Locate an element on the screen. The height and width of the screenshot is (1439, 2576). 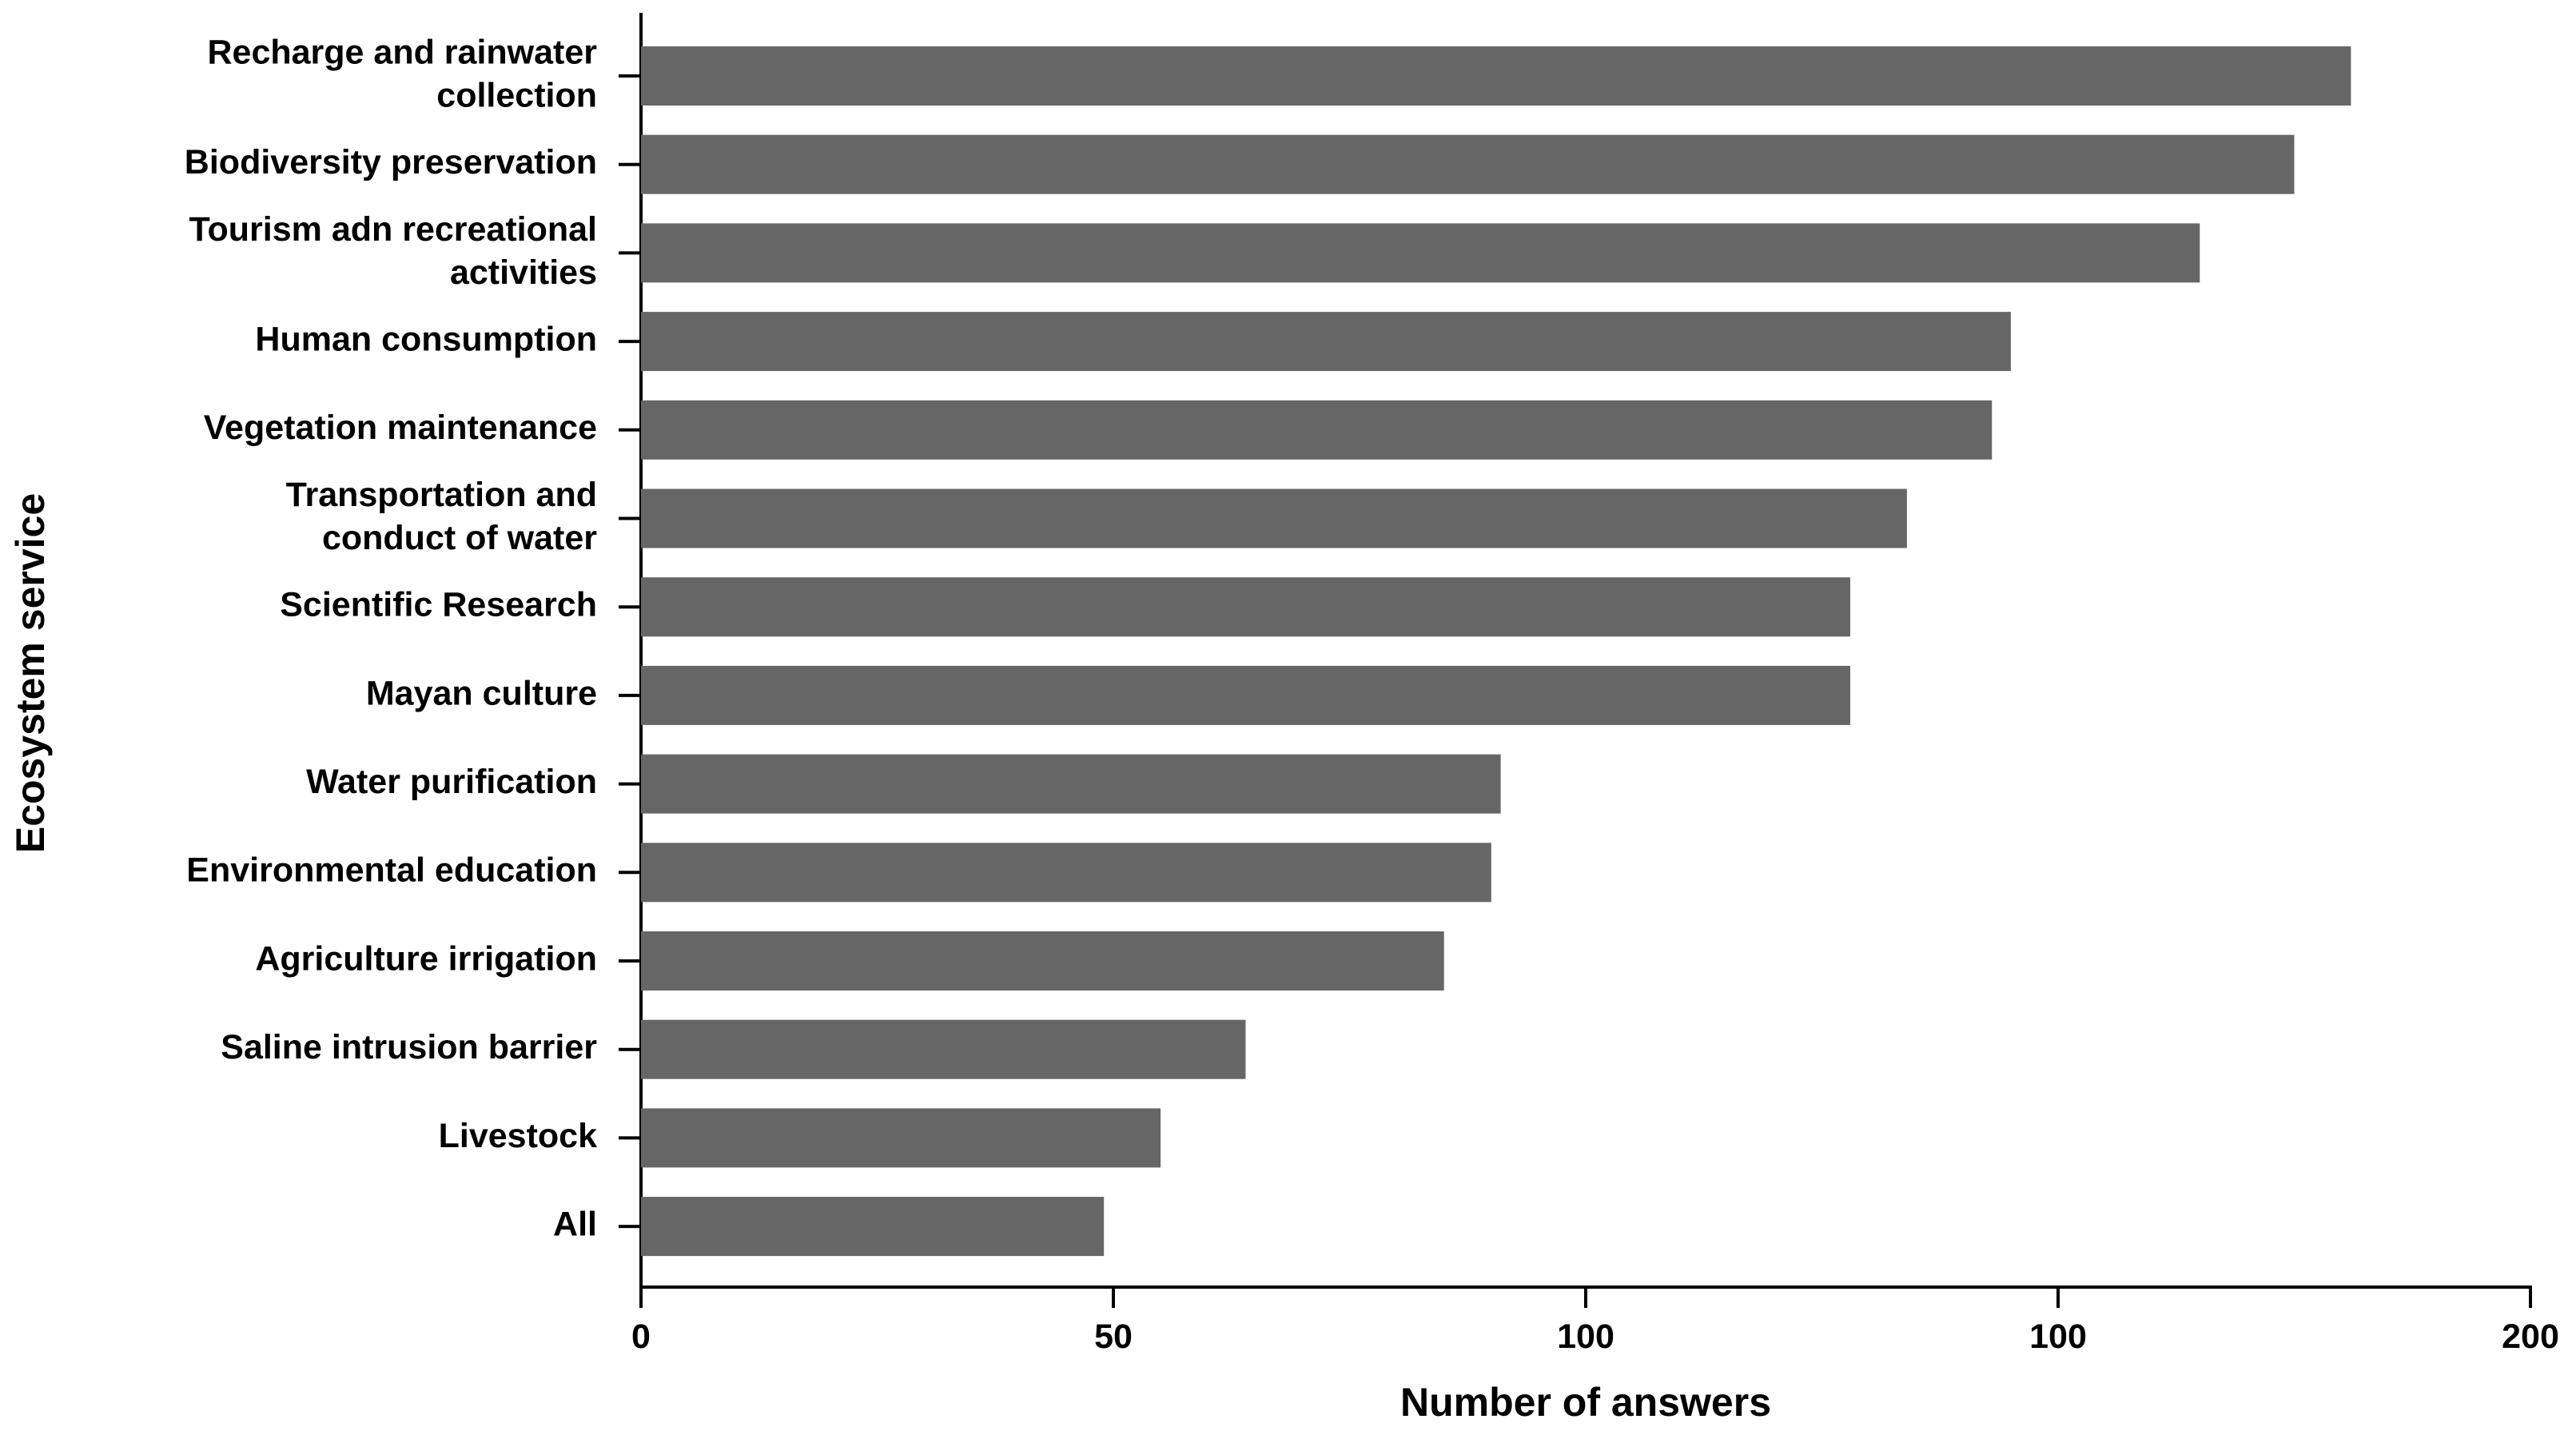
y-tick-label: Mayan culture is located at coordinates (482, 693).